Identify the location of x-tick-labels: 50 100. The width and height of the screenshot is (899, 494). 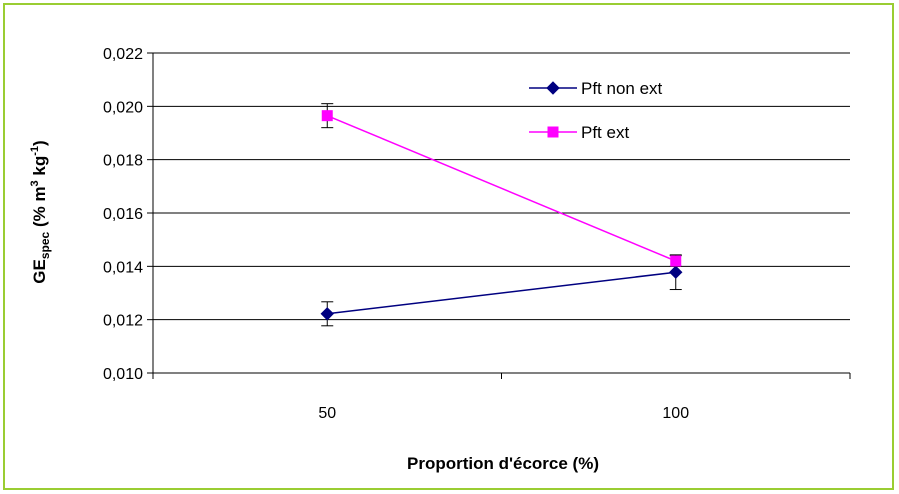
(503, 413).